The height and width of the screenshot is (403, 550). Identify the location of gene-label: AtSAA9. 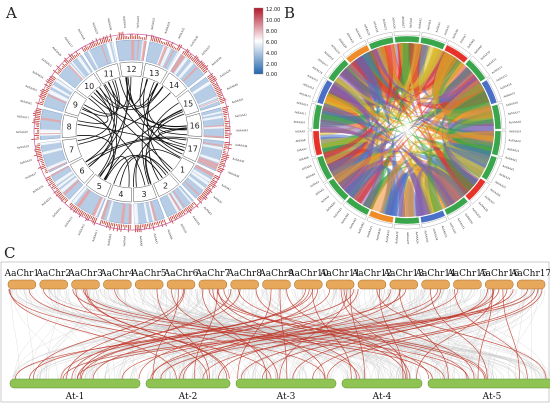
(299, 131).